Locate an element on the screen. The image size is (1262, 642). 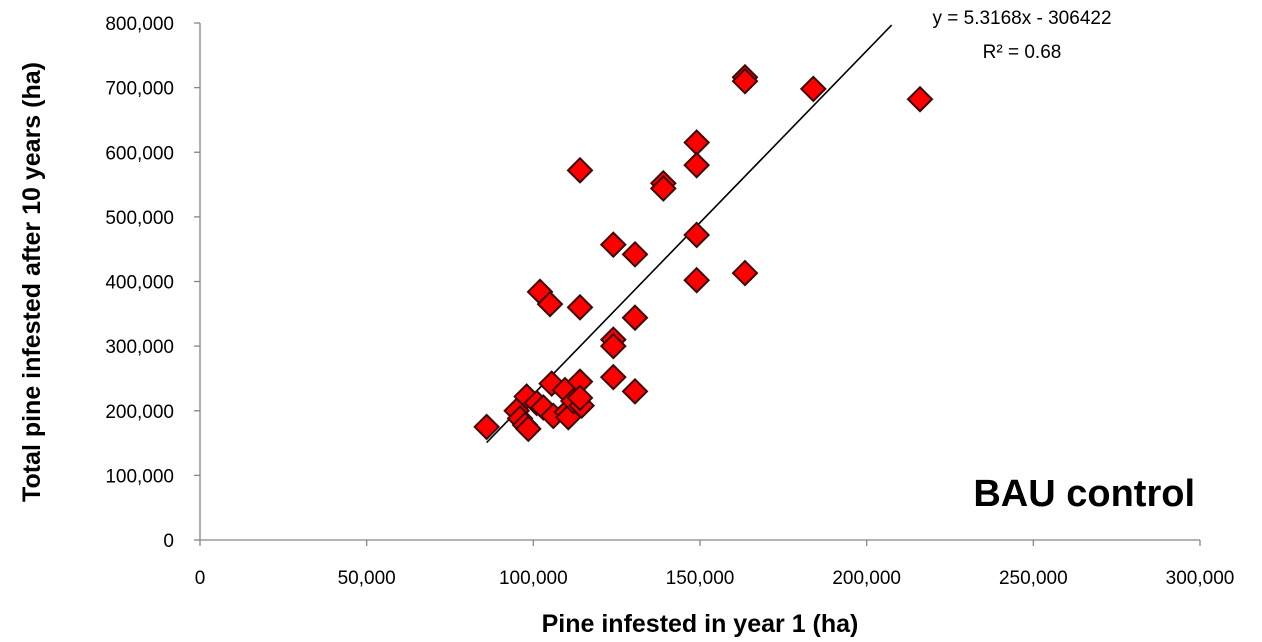
y-tick-label: 100,000 is located at coordinates (139, 476).